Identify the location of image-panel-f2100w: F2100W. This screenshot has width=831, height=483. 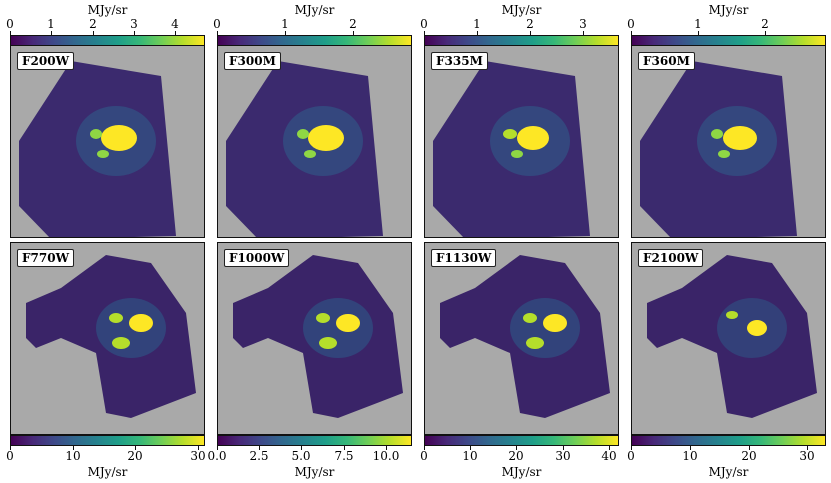
(728, 338).